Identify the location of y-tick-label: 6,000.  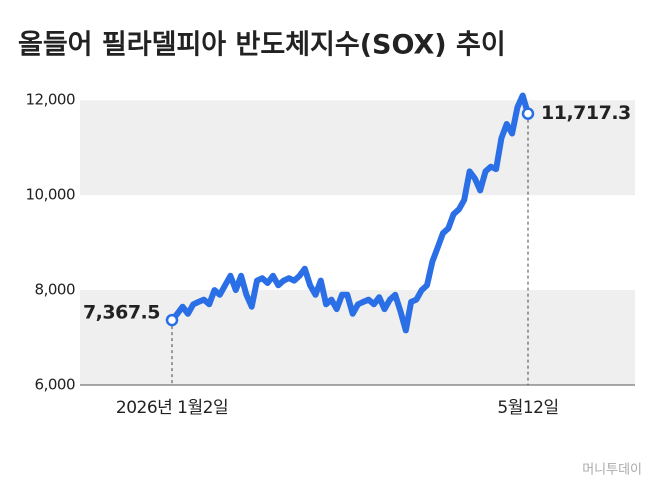
(55, 385).